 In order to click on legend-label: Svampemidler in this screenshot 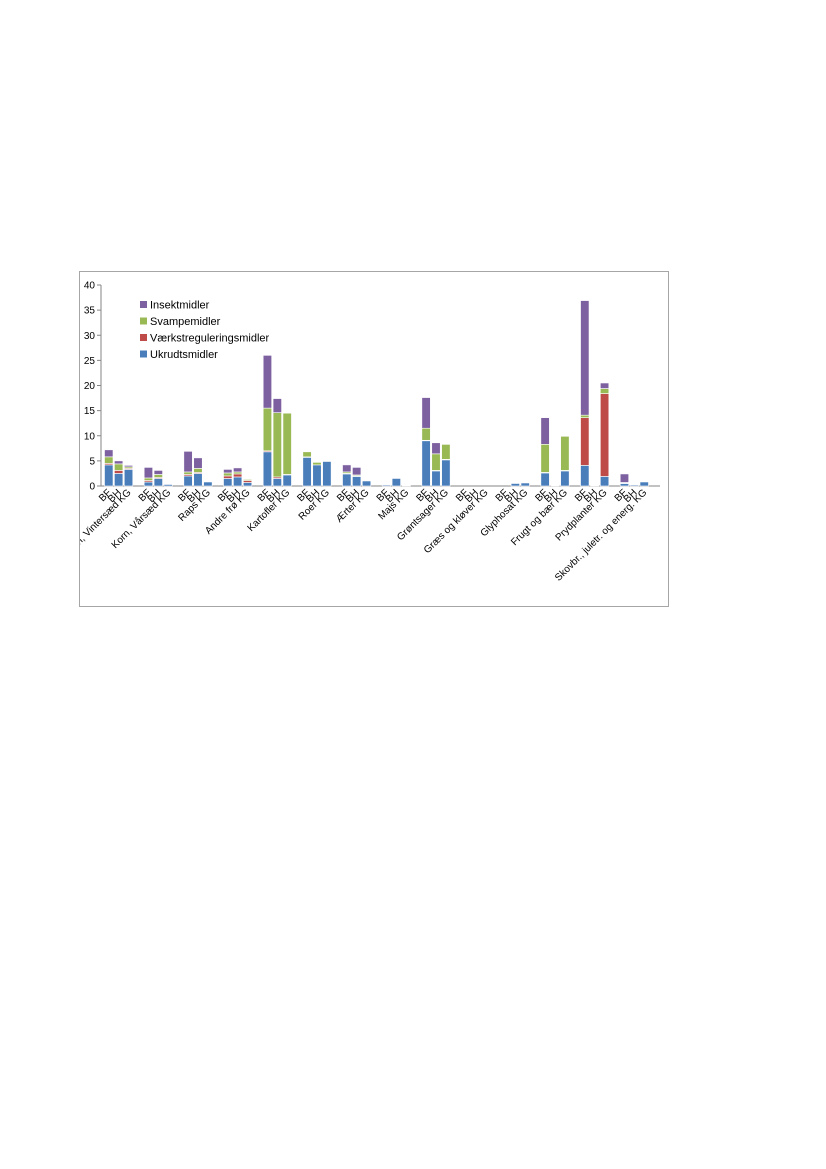, I will do `click(185, 322)`.